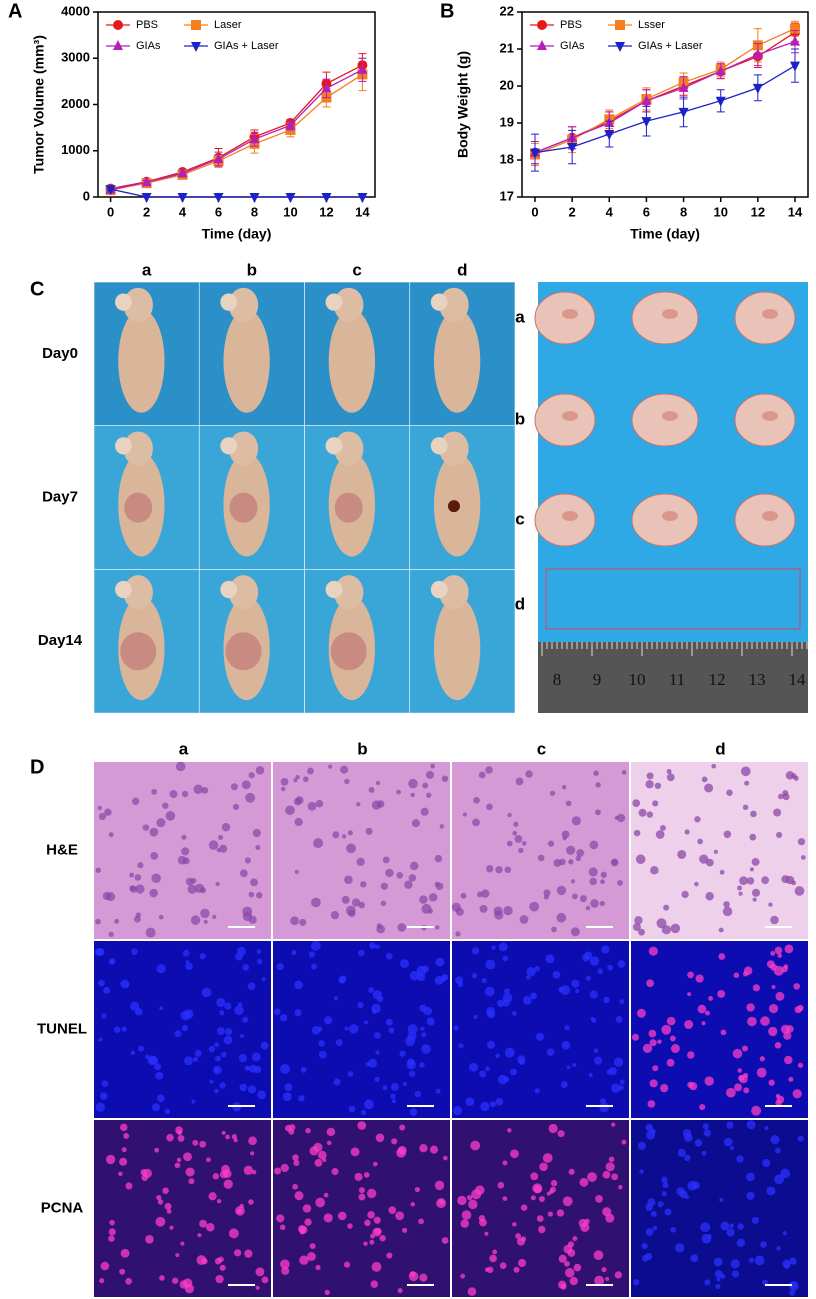 This screenshot has height=1299, width=816. I want to click on x-tick-label: 0, so click(534, 211).